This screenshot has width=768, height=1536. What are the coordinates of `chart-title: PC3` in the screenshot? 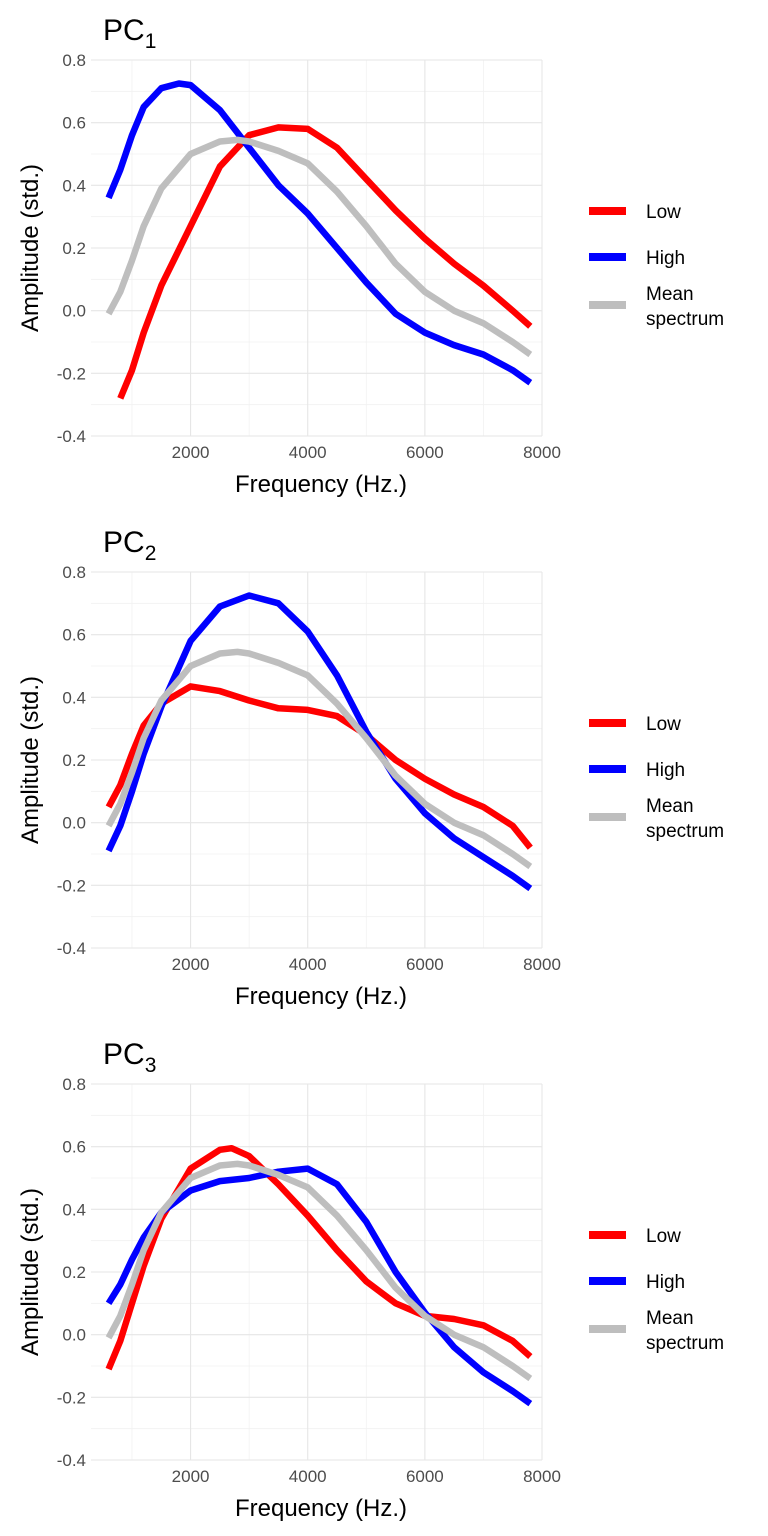 It's located at (129, 1057).